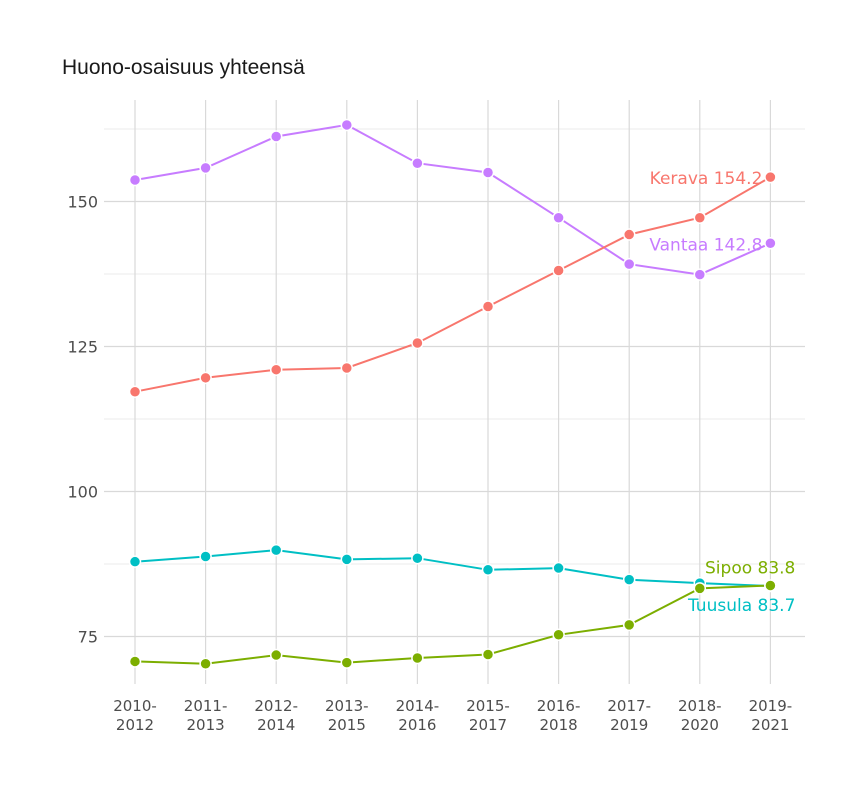 The width and height of the screenshot is (864, 792). Describe the element at coordinates (750, 568) in the screenshot. I see `end-label-sipoo: Sipoo 83.8` at that location.